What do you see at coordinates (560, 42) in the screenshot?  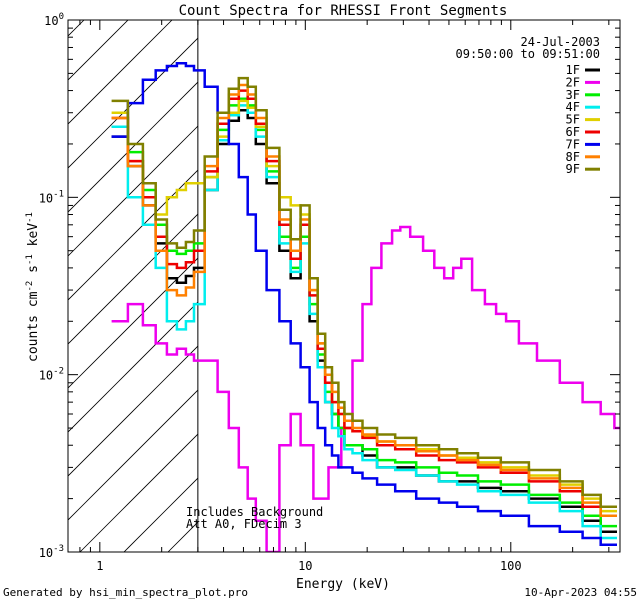 I see `observation-date: 24-Jul-2003` at bounding box center [560, 42].